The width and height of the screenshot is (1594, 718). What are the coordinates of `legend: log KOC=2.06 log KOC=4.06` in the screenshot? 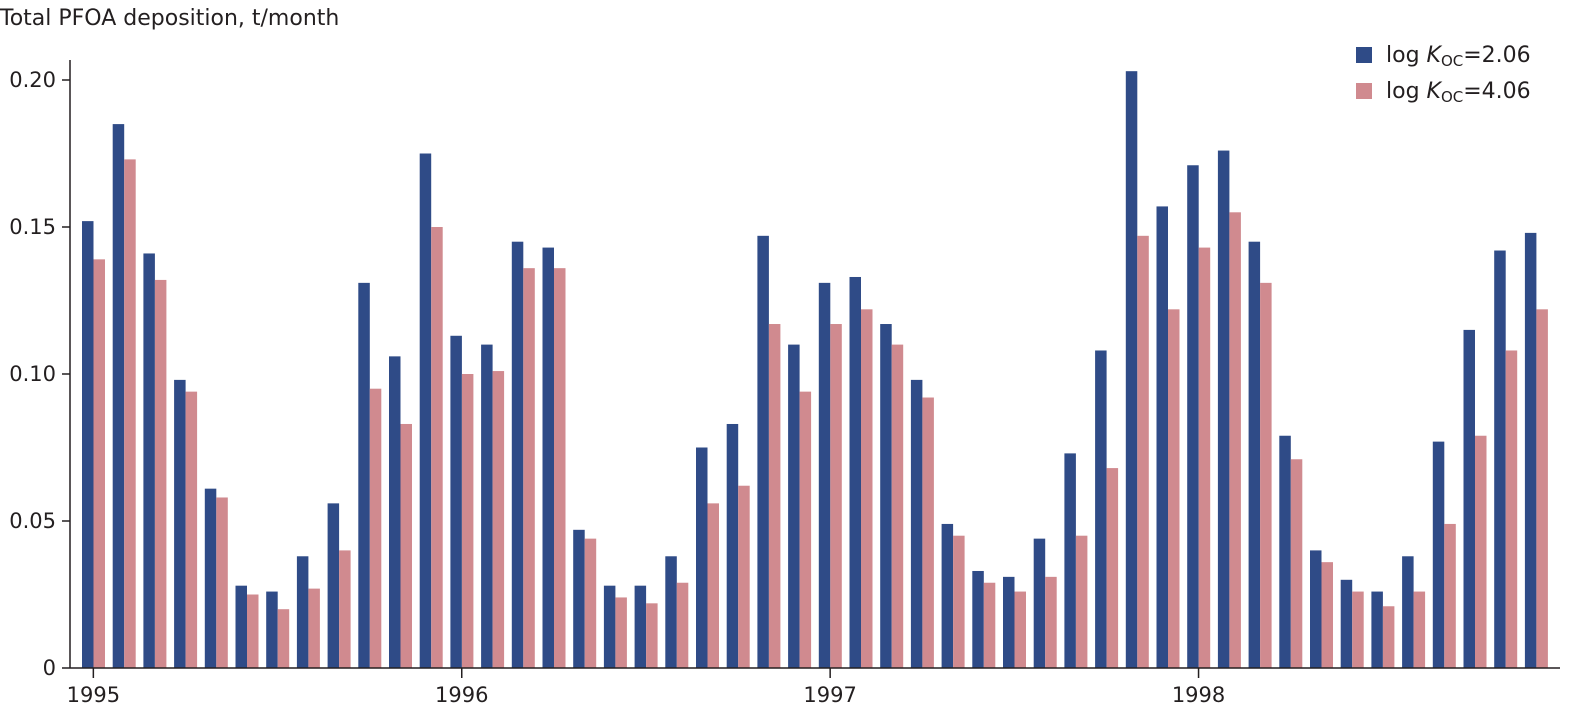 It's located at (1443, 74).